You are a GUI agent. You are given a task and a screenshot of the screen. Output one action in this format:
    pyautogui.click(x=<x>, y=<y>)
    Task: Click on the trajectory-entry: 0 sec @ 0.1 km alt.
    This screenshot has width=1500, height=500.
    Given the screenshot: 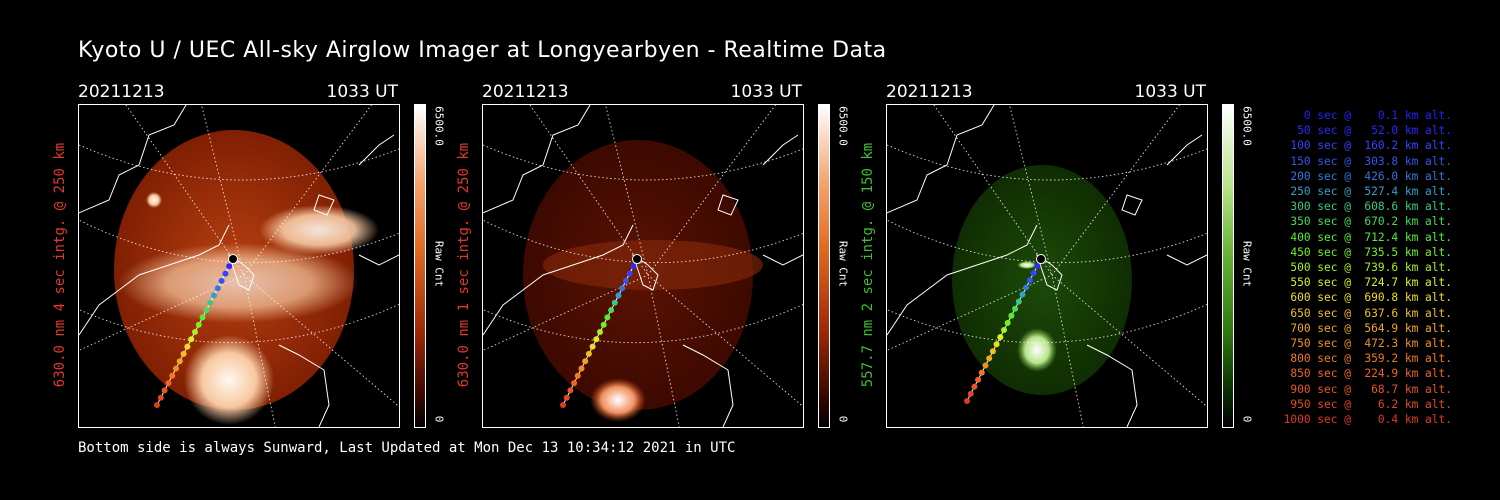 What is the action you would take?
    pyautogui.click(x=1367, y=115)
    